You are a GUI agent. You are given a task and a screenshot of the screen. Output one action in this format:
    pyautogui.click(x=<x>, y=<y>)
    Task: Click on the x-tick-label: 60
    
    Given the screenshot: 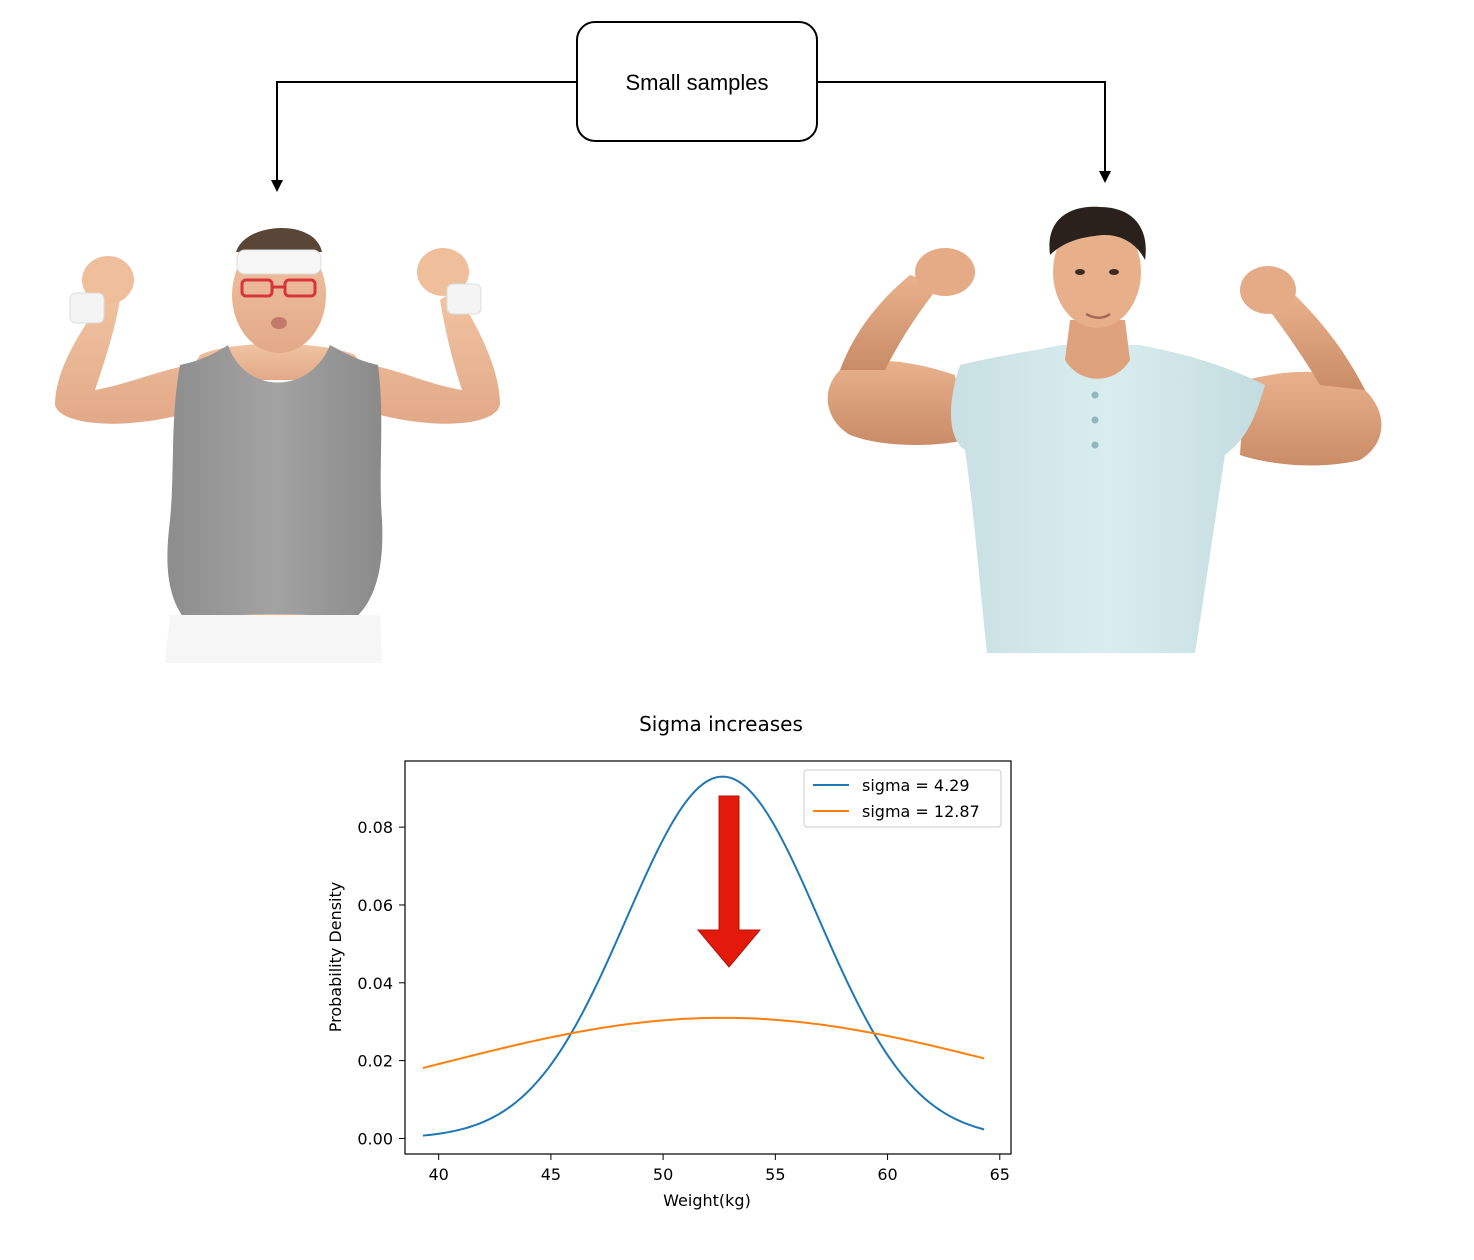 What is the action you would take?
    pyautogui.click(x=887, y=1174)
    